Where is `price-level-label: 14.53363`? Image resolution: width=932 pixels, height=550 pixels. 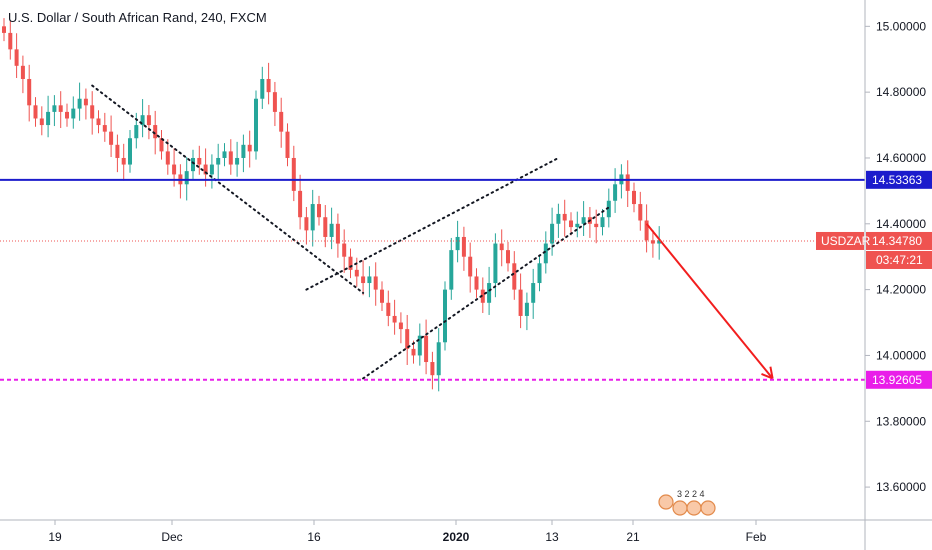
price-level-label: 14.53363 is located at coordinates (899, 179).